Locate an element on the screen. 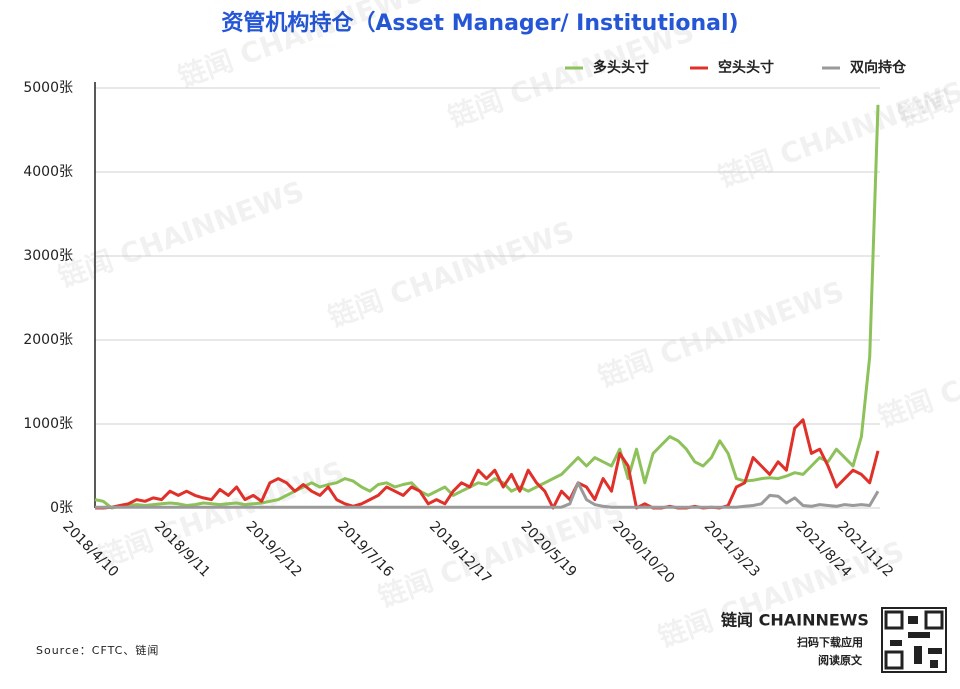  legend-label: 多头头寸 is located at coordinates (621, 67).